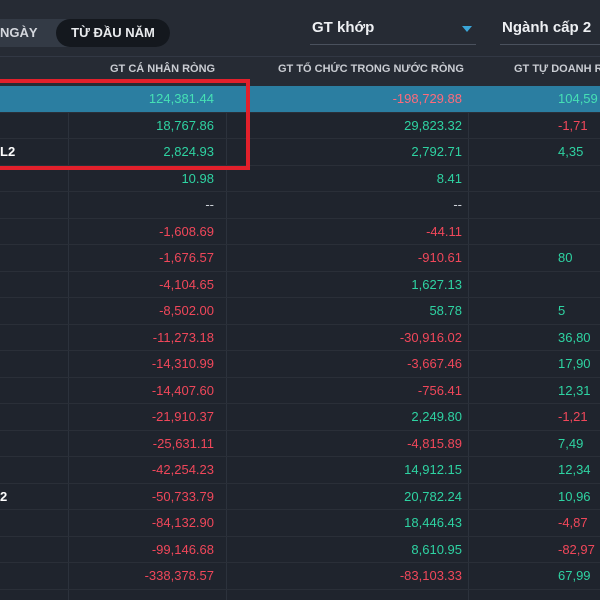  I want to click on individual-net-value: -42,254.23, so click(182, 469).